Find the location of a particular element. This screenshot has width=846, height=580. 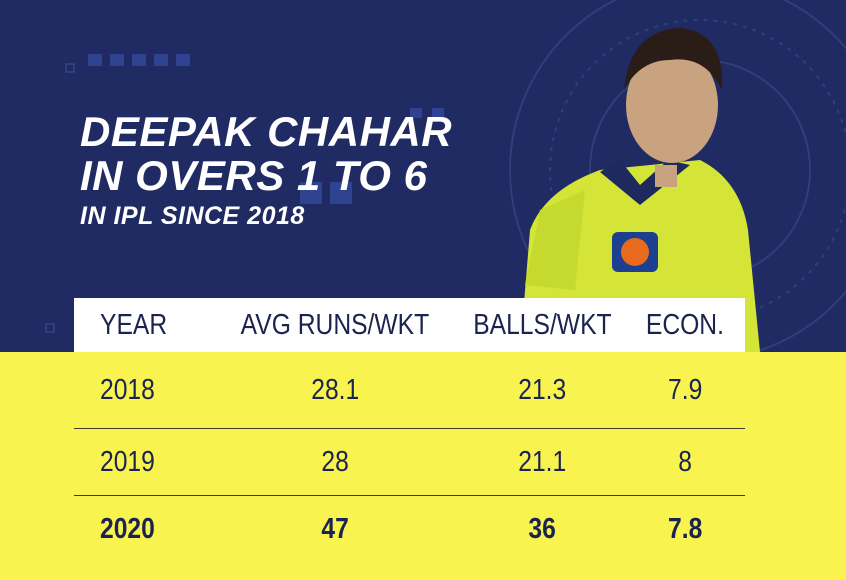

header-row: YEAR AVG RUNS/WKT BALLS/WKT ECON. is located at coordinates (409, 325).